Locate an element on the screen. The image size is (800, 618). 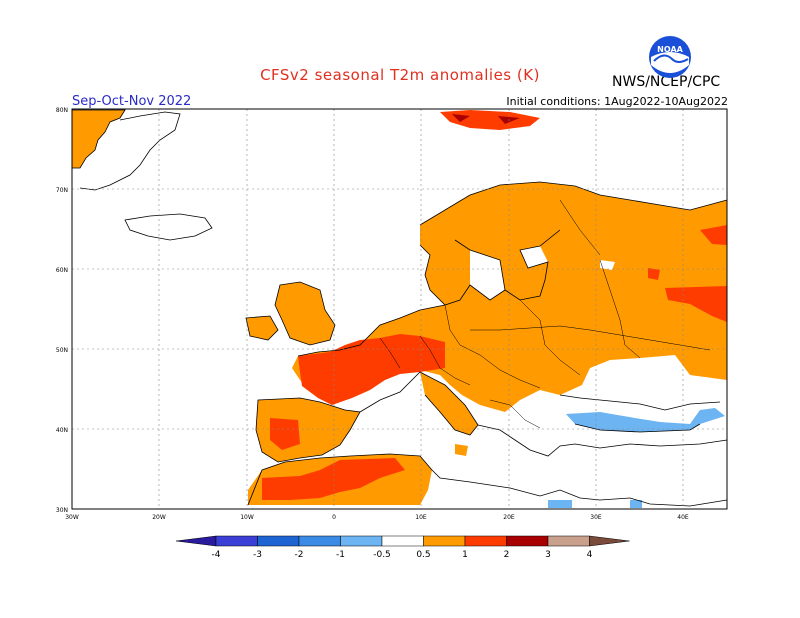
lon-label: 0 is located at coordinates (334, 517).